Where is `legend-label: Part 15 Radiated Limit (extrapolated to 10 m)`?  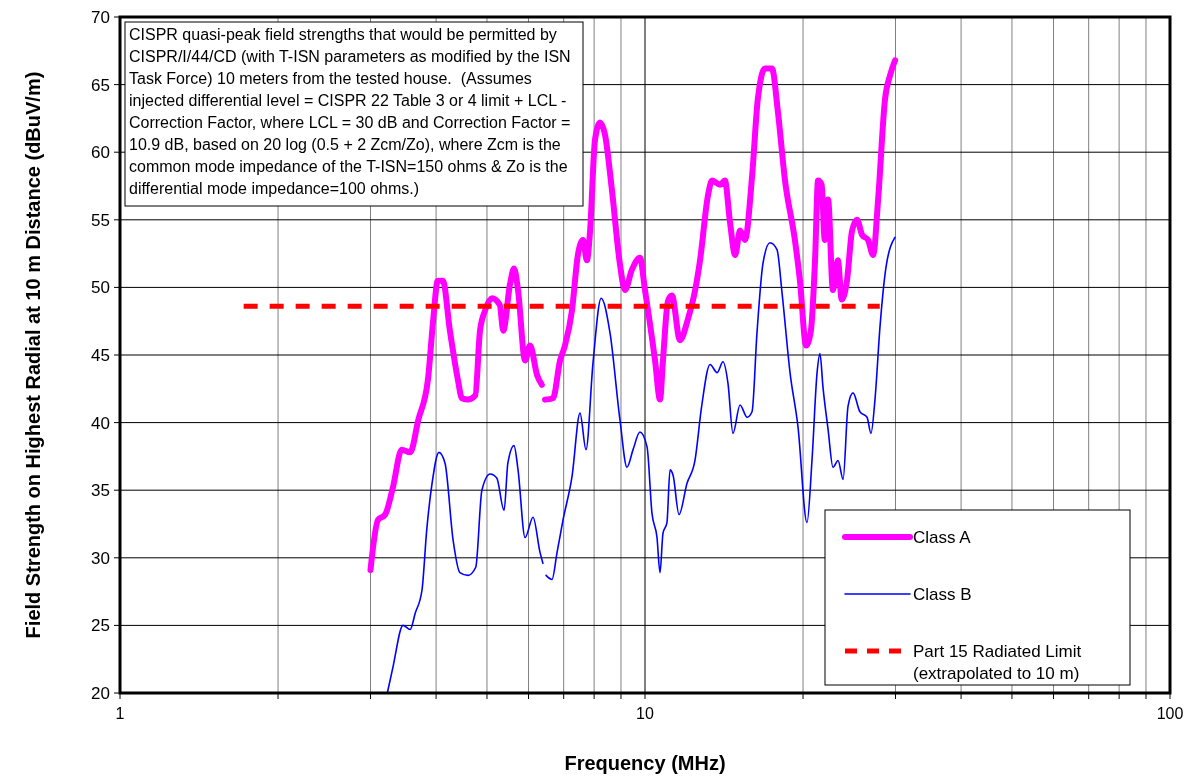 legend-label: Part 15 Radiated Limit (extrapolated to 10 m) is located at coordinates (997, 662).